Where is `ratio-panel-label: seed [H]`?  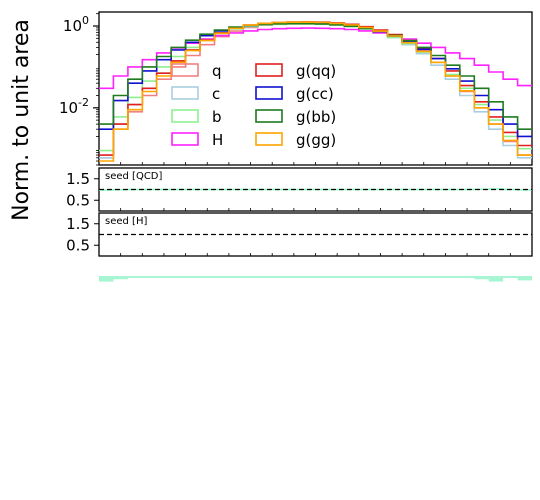 ratio-panel-label: seed [H] is located at coordinates (126, 221).